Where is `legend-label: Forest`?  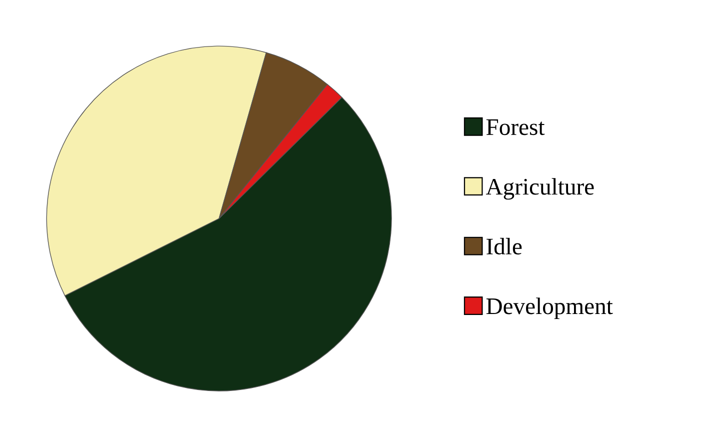
legend-label: Forest is located at coordinates (515, 127).